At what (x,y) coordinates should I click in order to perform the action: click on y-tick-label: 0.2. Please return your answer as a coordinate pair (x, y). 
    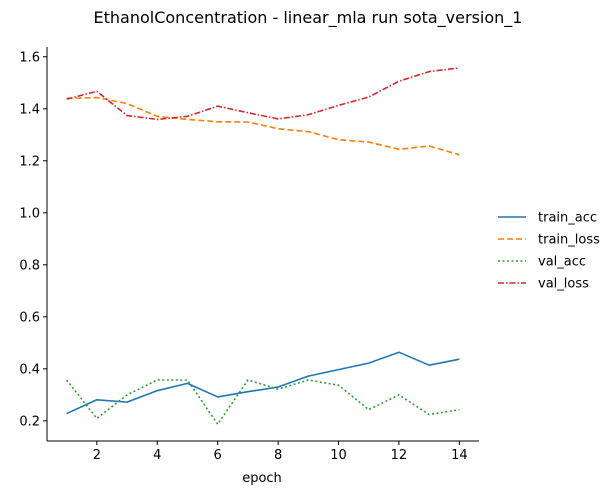
    Looking at the image, I should click on (29, 421).